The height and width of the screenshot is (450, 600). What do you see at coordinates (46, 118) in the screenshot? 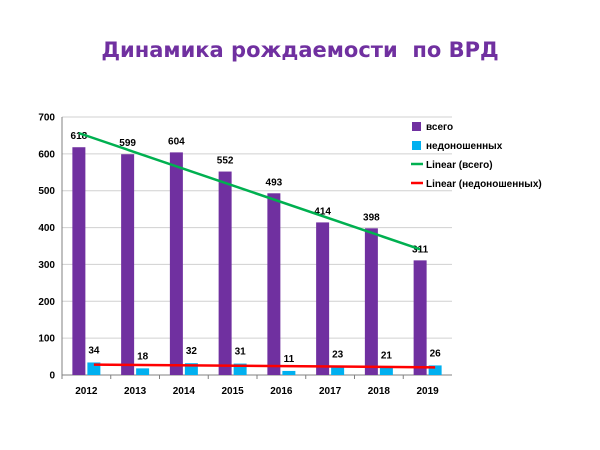
I see `y-tick-label: 700` at bounding box center [46, 118].